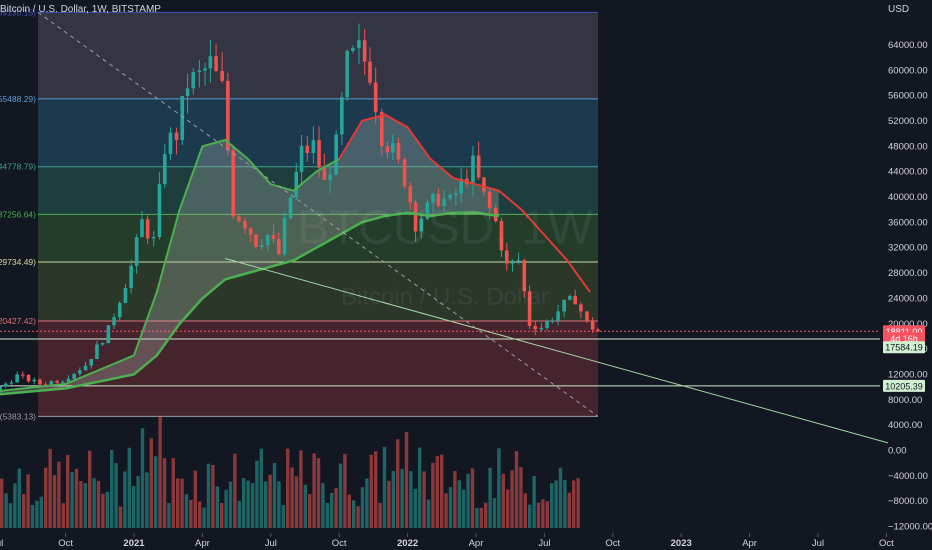  Describe the element at coordinates (908, 172) in the screenshot. I see `y-tick-label: 44000.00` at that location.